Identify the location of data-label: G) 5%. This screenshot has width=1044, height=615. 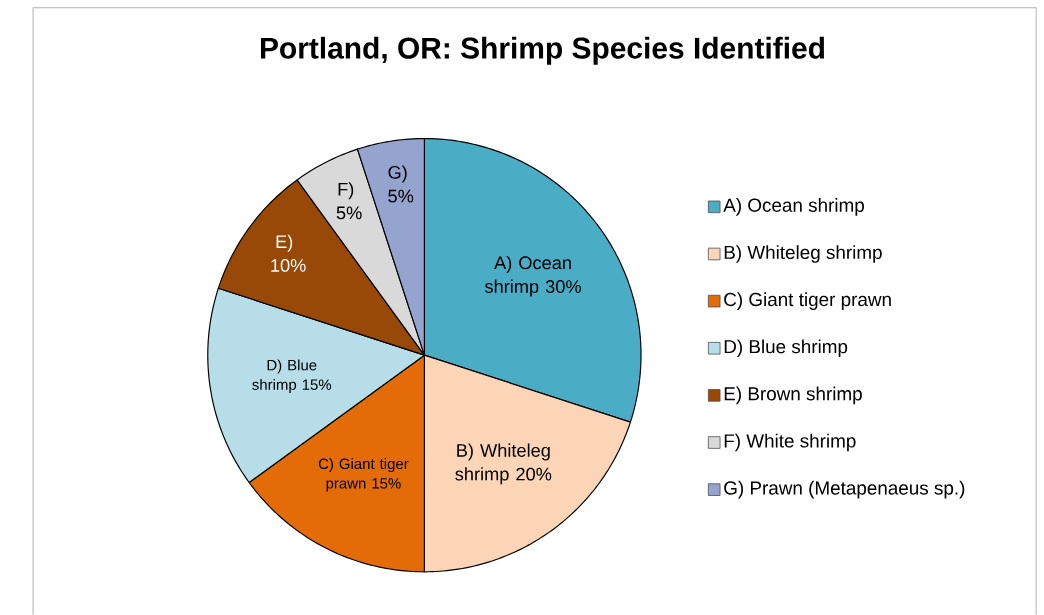
(401, 184).